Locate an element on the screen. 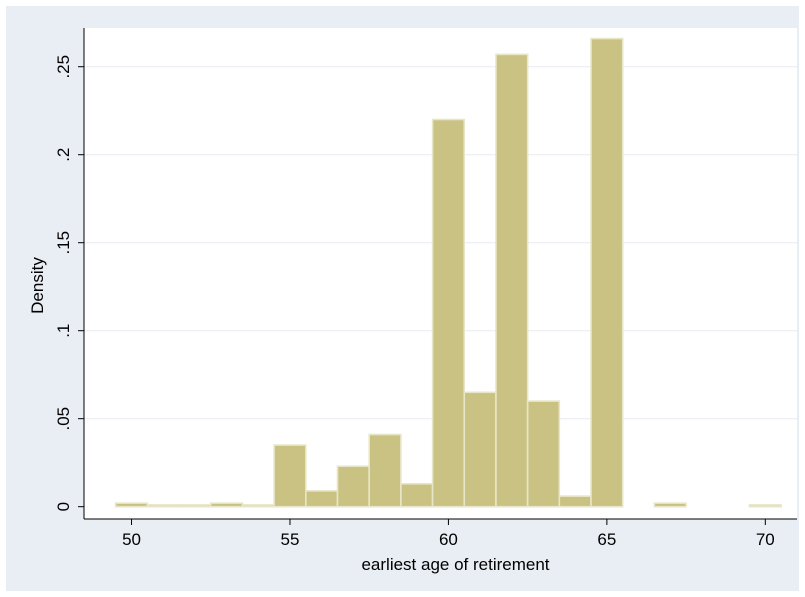 The width and height of the screenshot is (805, 597). y-tick-label: .2 is located at coordinates (63, 155).